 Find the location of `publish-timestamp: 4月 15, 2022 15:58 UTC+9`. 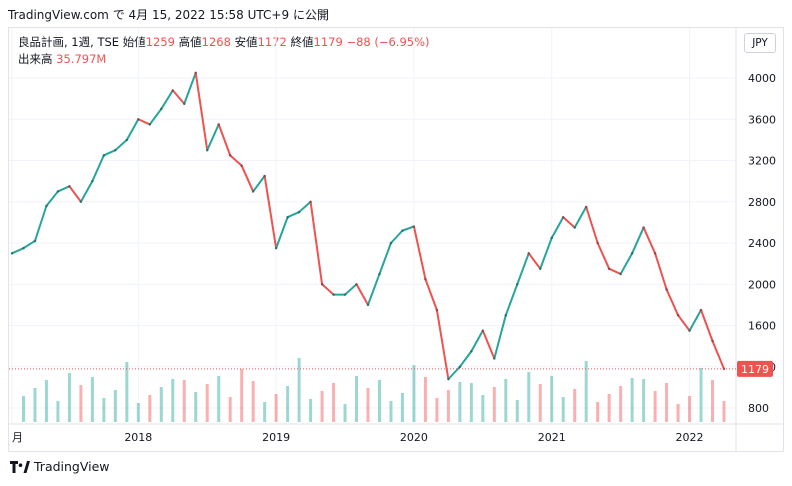

publish-timestamp: 4月 15, 2022 15:58 UTC+9 is located at coordinates (209, 15).